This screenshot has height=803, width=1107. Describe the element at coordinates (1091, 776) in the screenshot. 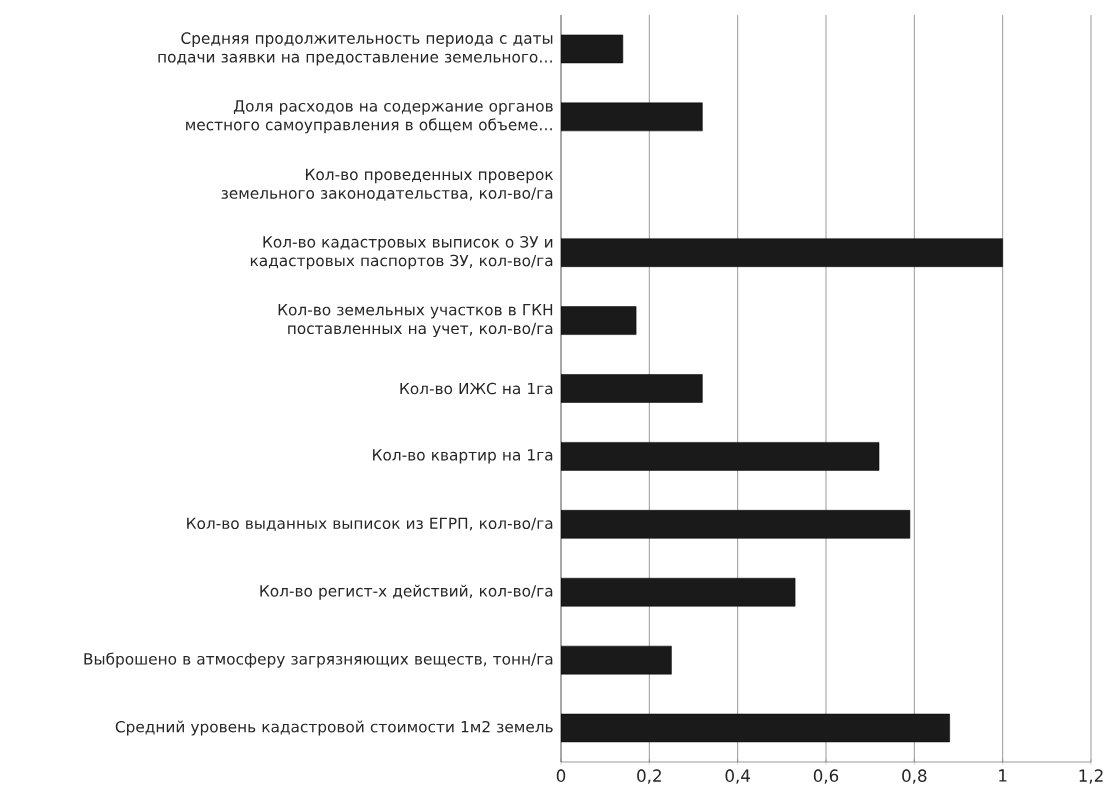

I see `x-tick-label: 1,2` at that location.